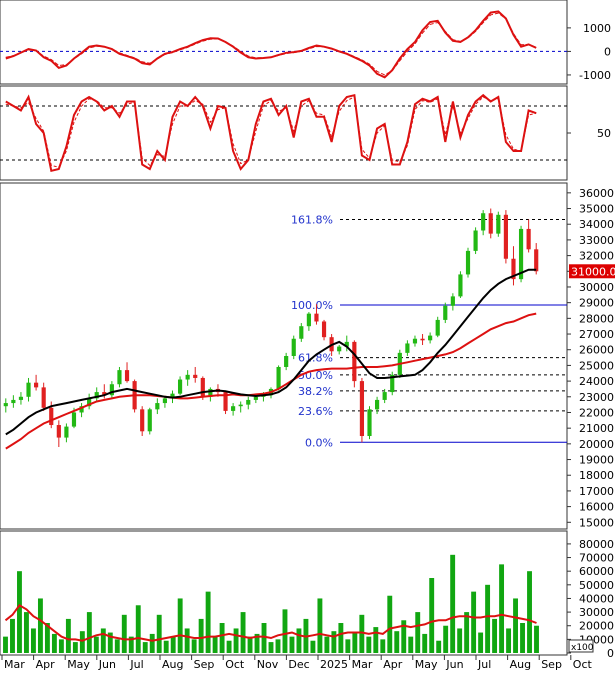 The width and height of the screenshot is (615, 676). Describe the element at coordinates (596, 224) in the screenshot. I see `y-tick-label: 34000` at that location.